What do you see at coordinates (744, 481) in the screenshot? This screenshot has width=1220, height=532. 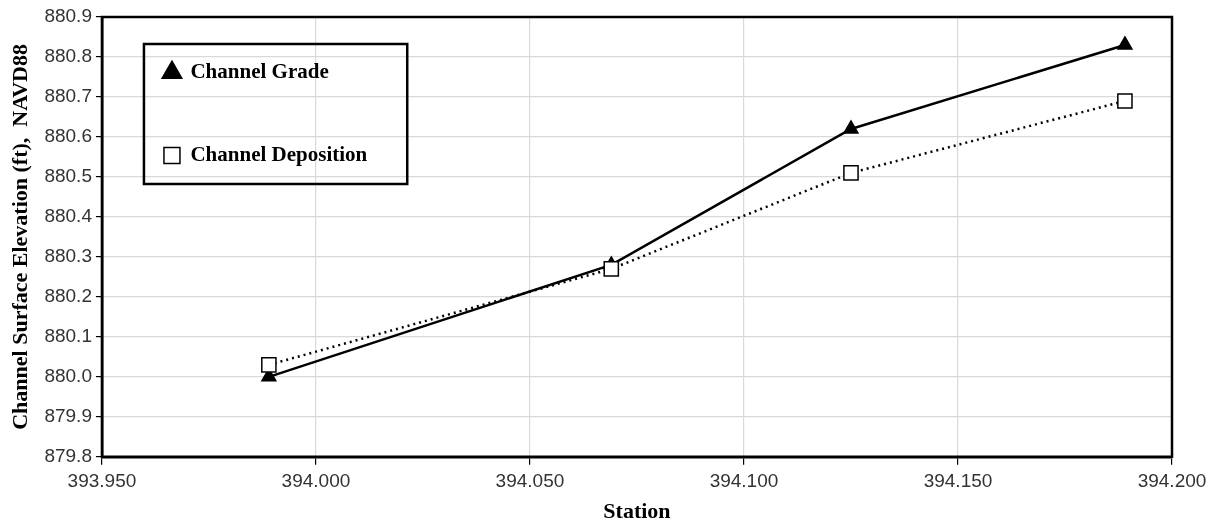 I see `x-tick-label: 394.100` at bounding box center [744, 481].